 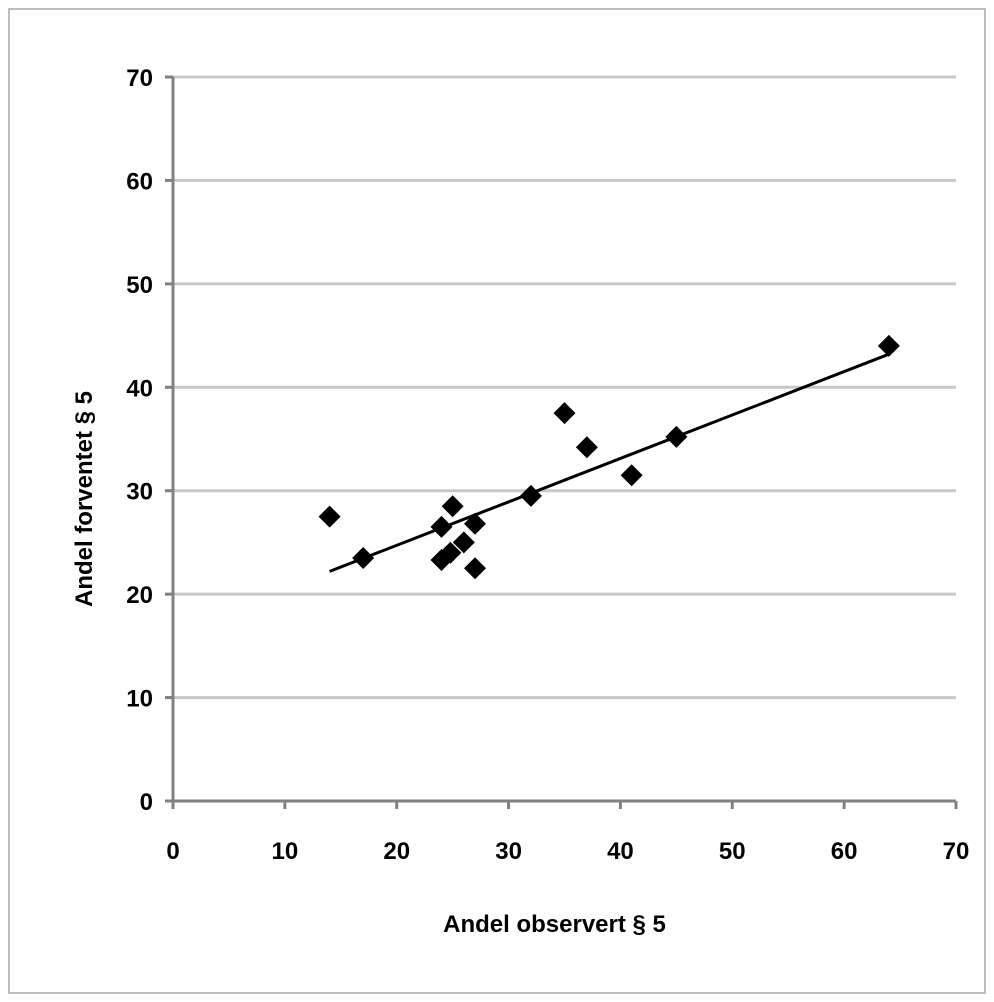 What do you see at coordinates (139, 595) in the screenshot?
I see `y-tick-label-20: 20` at bounding box center [139, 595].